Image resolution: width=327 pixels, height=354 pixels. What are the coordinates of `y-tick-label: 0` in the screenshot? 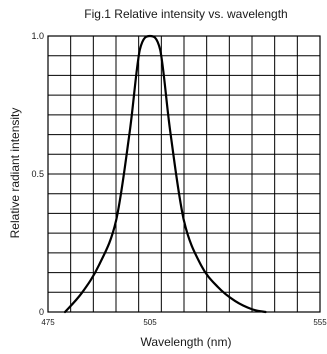 It's located at (41, 312).